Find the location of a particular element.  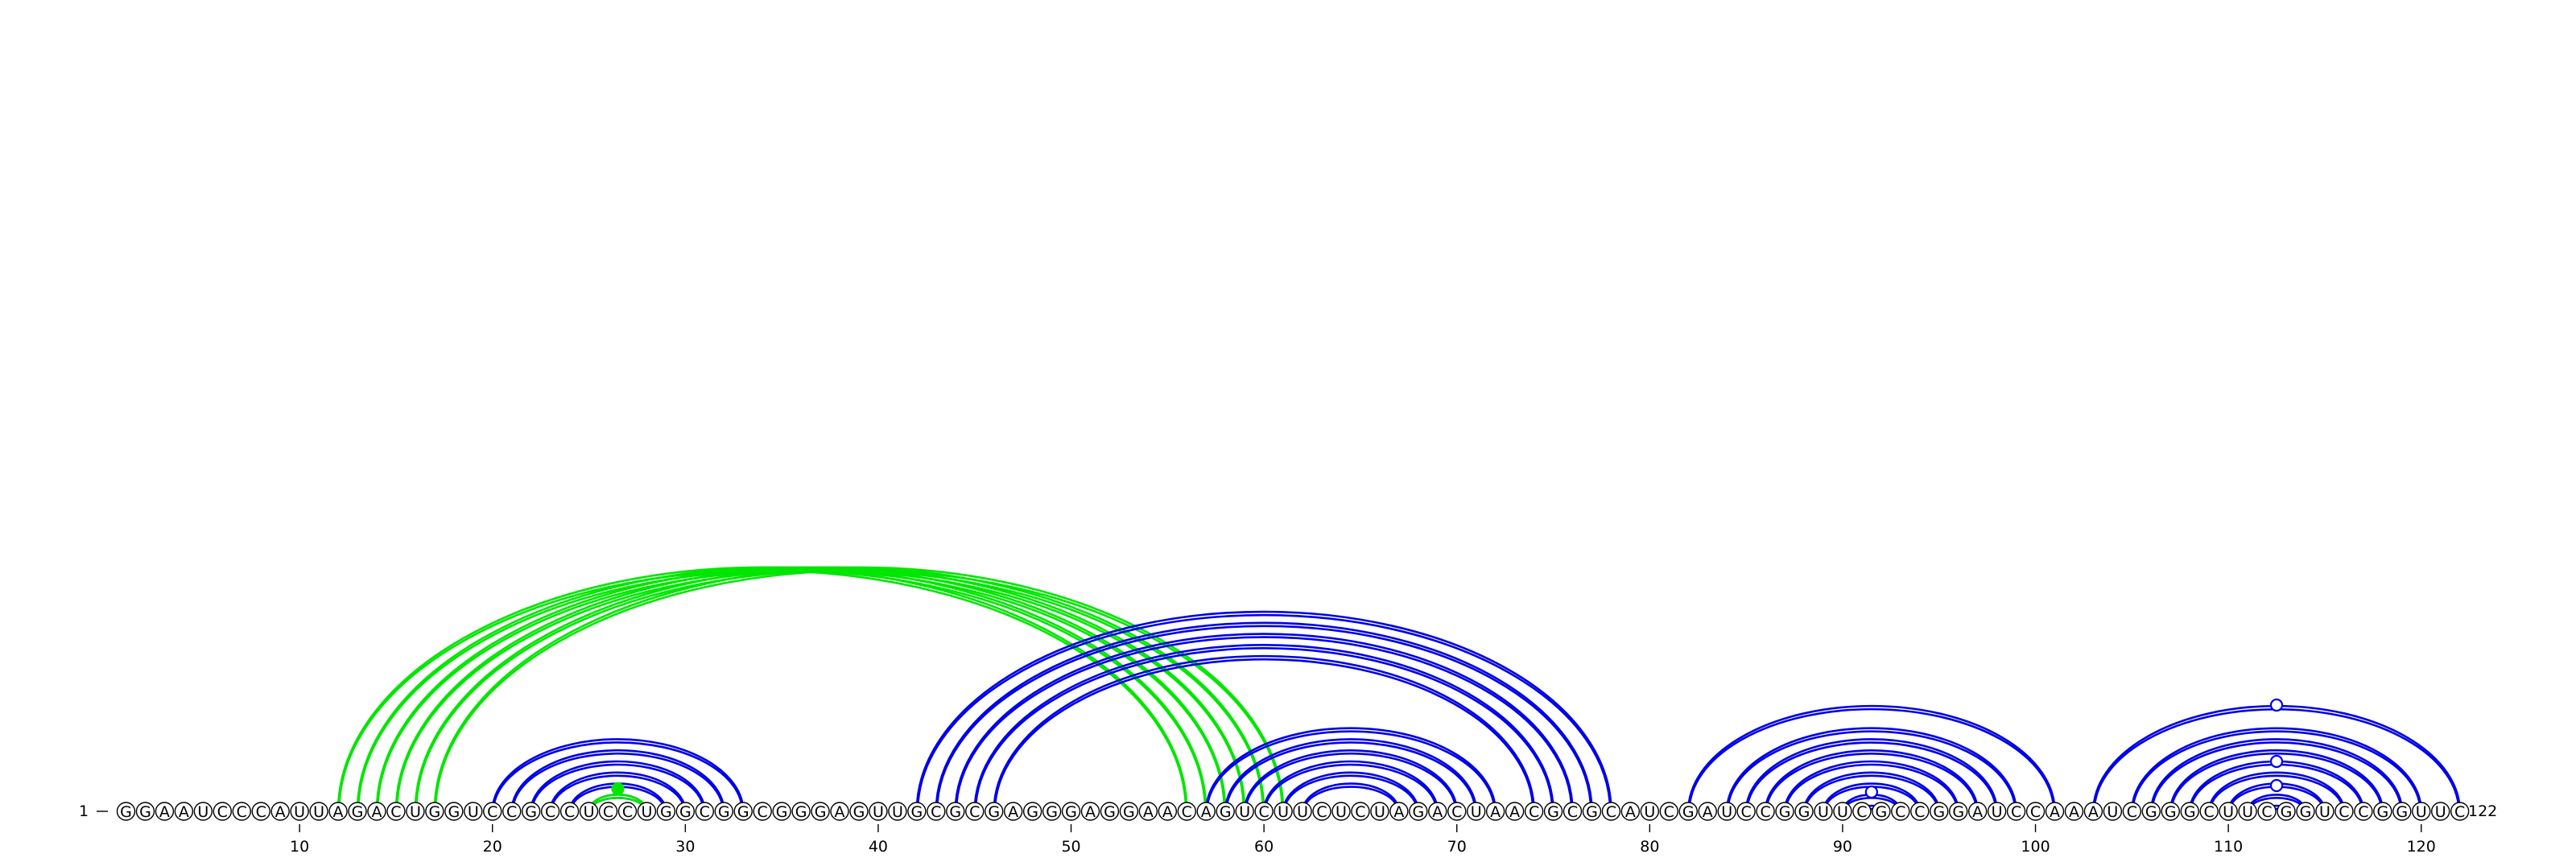

nucleotide-61: U is located at coordinates (1283, 812).